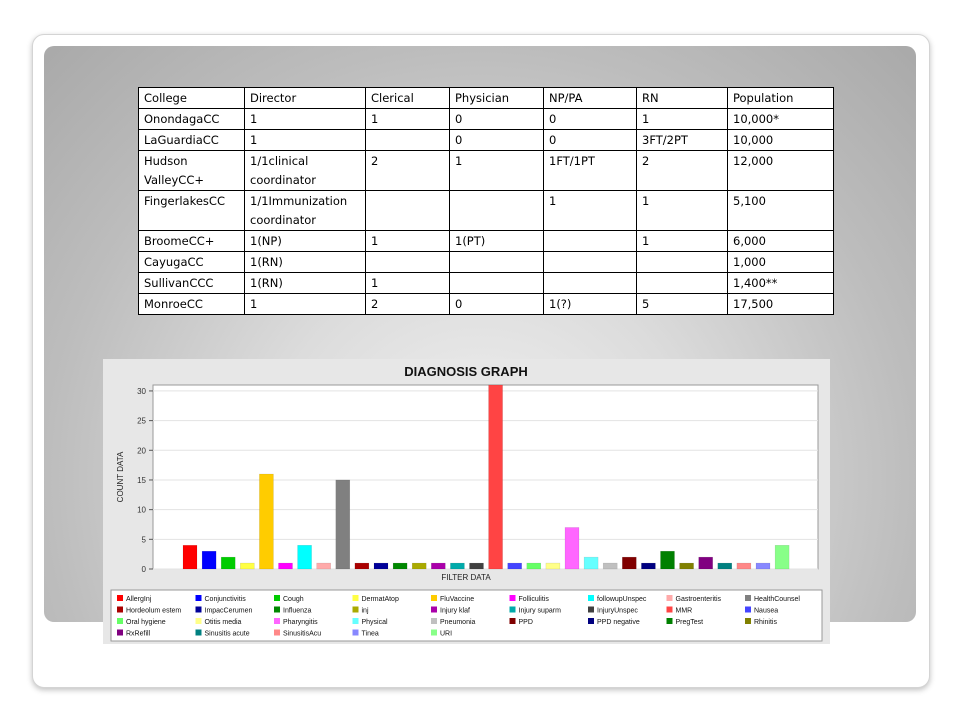 The height and width of the screenshot is (720, 960). Describe the element at coordinates (365, 611) in the screenshot. I see `legend-label: inj` at that location.